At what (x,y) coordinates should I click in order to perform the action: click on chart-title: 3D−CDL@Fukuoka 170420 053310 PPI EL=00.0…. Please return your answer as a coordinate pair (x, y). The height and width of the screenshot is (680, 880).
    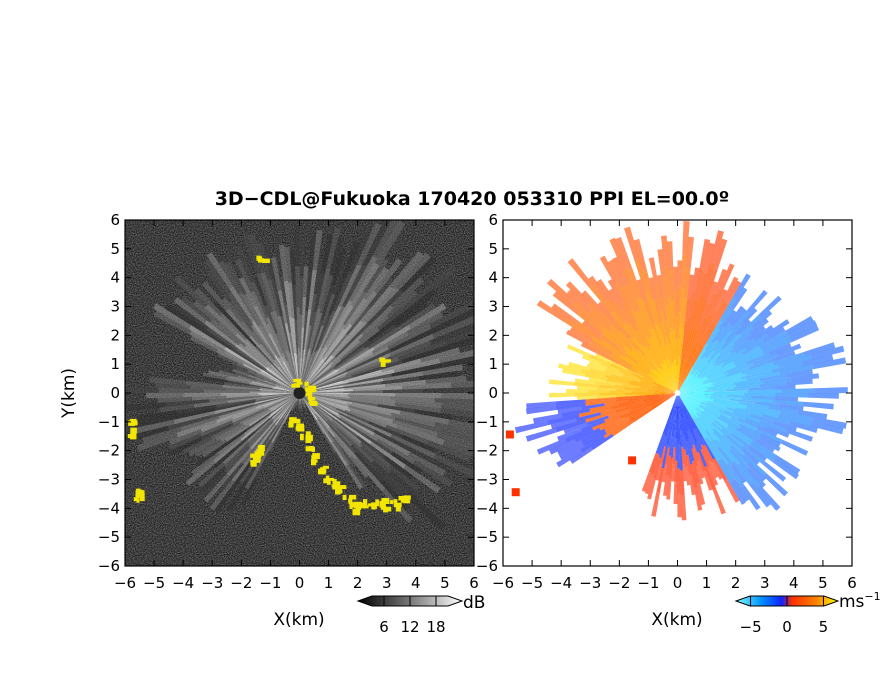
    Looking at the image, I should click on (472, 199).